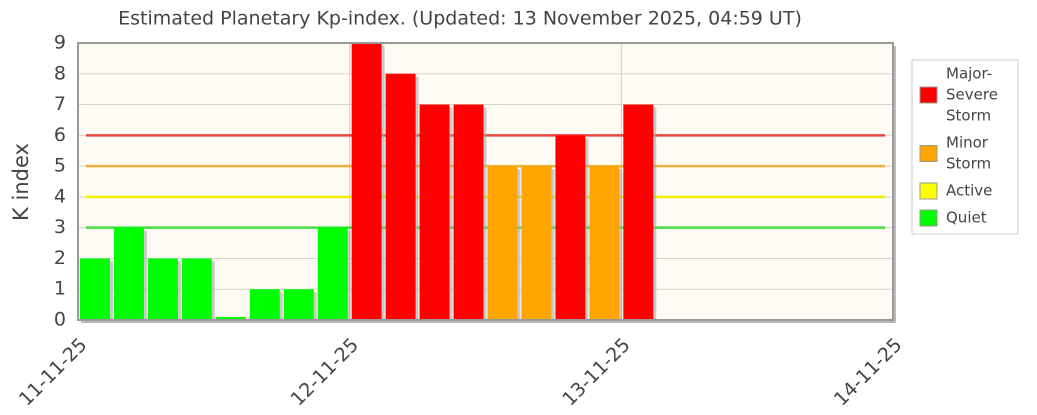 Image resolution: width=1037 pixels, height=415 pixels. What do you see at coordinates (21, 182) in the screenshot?
I see `y-axis-label: K index` at bounding box center [21, 182].